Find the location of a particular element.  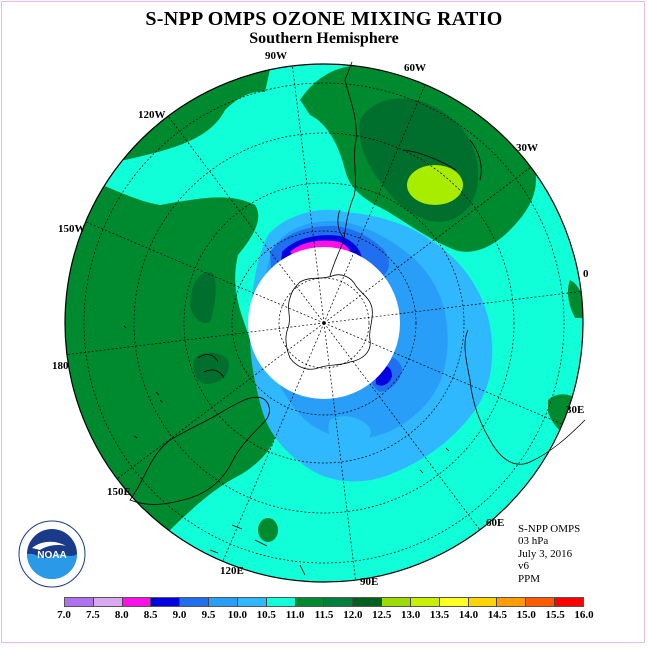

colorbar-tick-label: 10.5 is located at coordinates (266, 615).